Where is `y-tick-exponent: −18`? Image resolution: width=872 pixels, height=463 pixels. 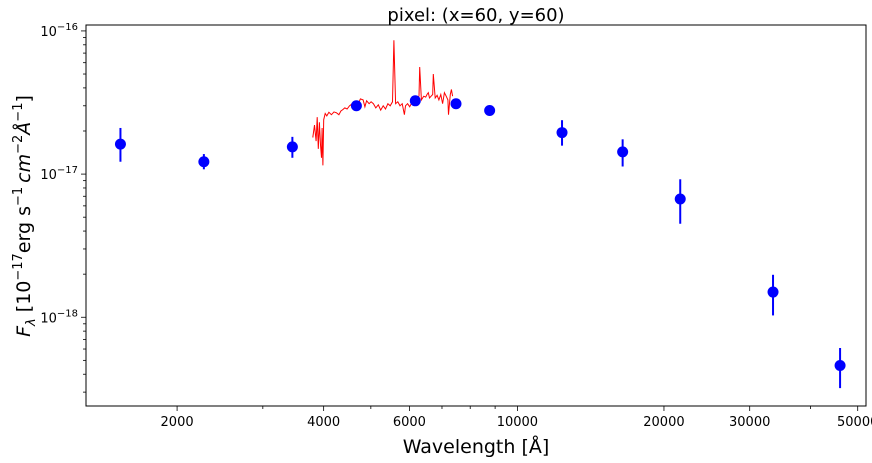
y-tick-exponent: −18 is located at coordinates (67, 313).